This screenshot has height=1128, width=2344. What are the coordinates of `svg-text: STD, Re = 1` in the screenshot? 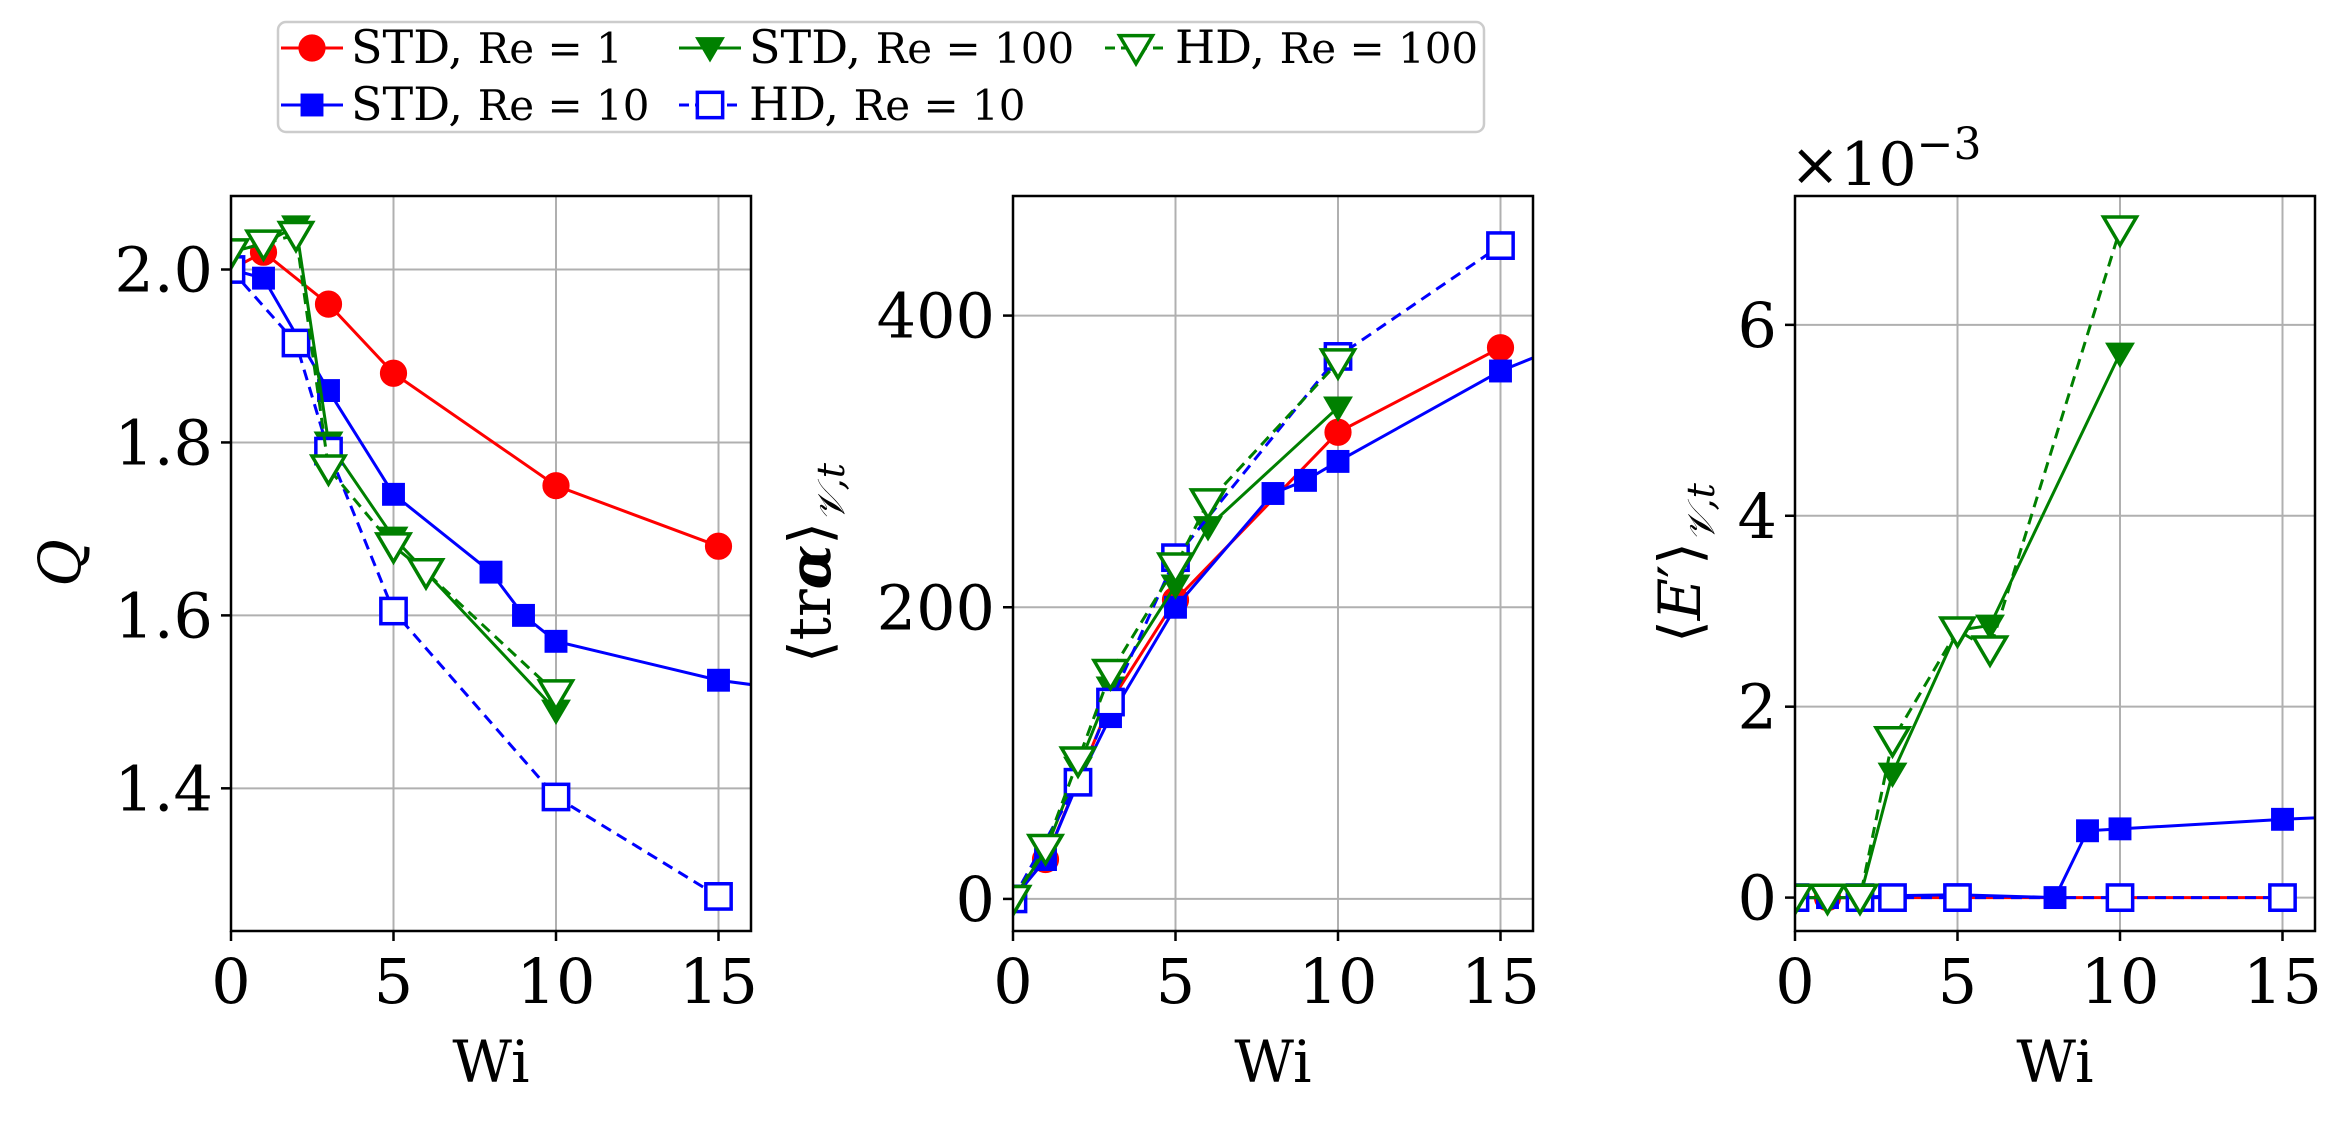 It's located at (487, 47).